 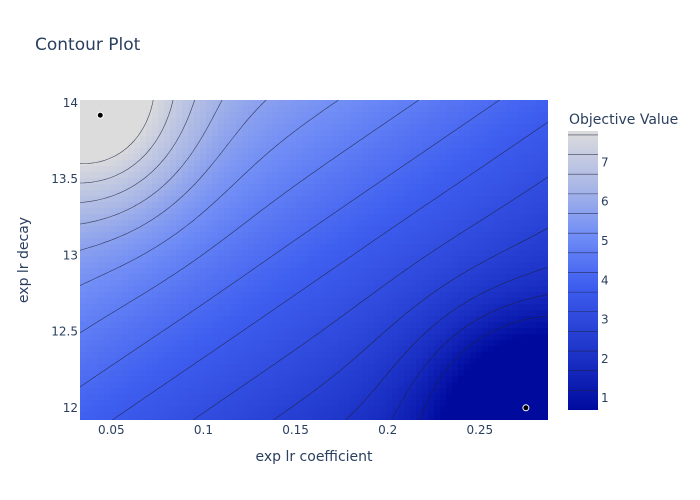 What do you see at coordinates (483, 367) in the screenshot?
I see `contour-line` at bounding box center [483, 367].